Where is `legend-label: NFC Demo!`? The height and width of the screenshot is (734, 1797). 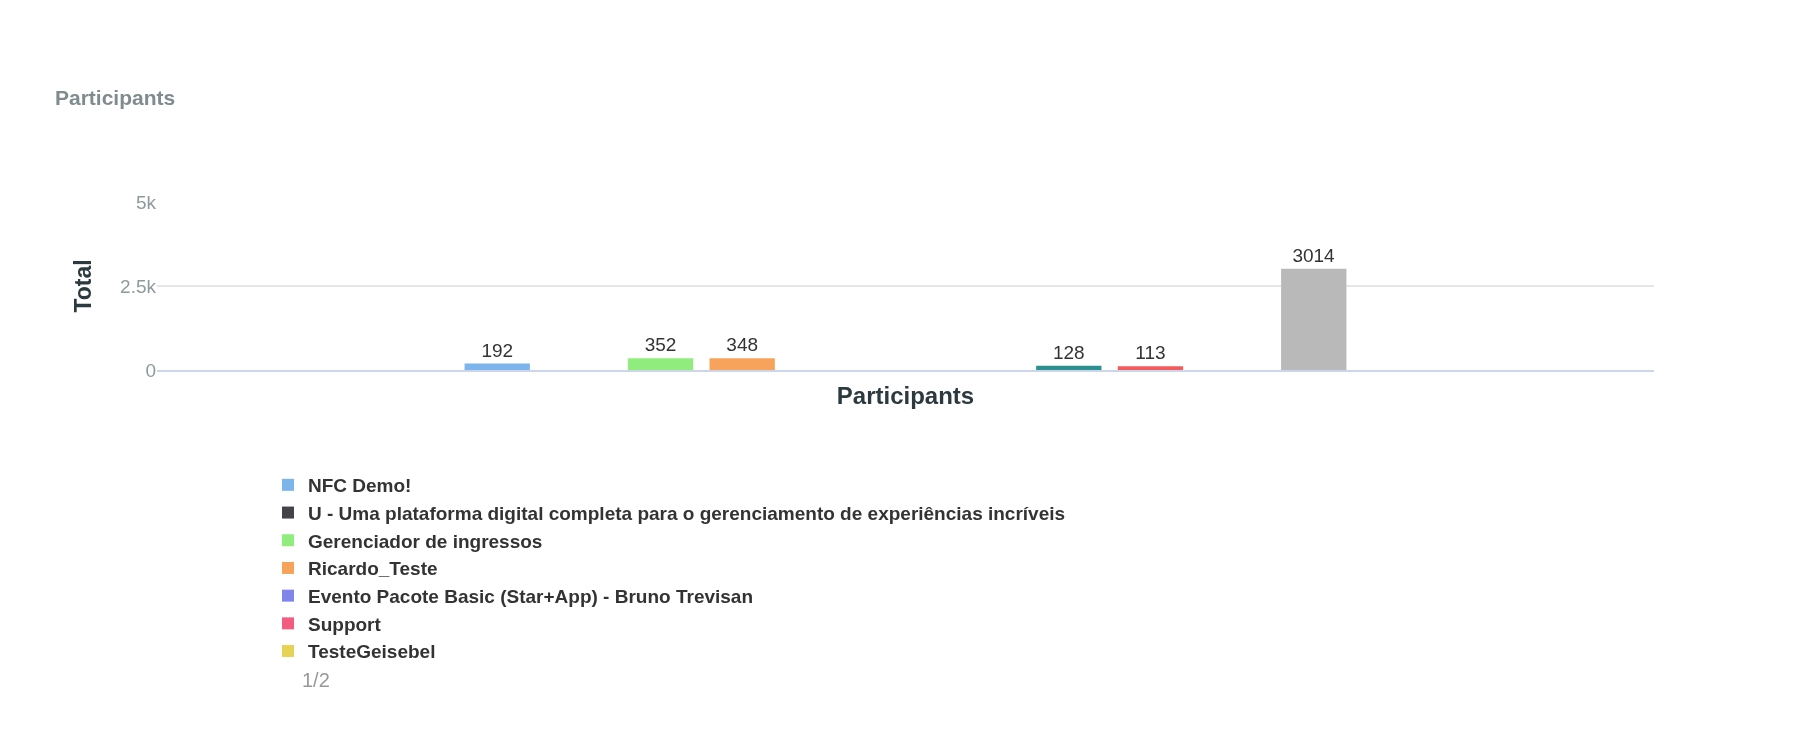 legend-label: NFC Demo! is located at coordinates (360, 486).